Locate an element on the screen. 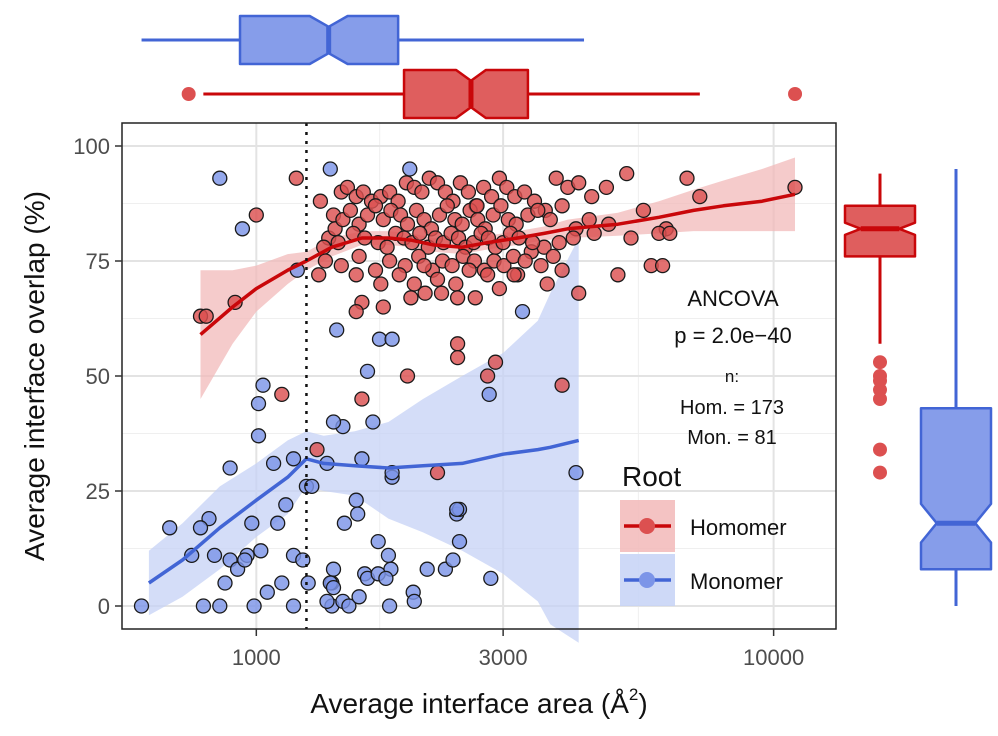  legend-item-homomer: Homomer is located at coordinates (703, 526).